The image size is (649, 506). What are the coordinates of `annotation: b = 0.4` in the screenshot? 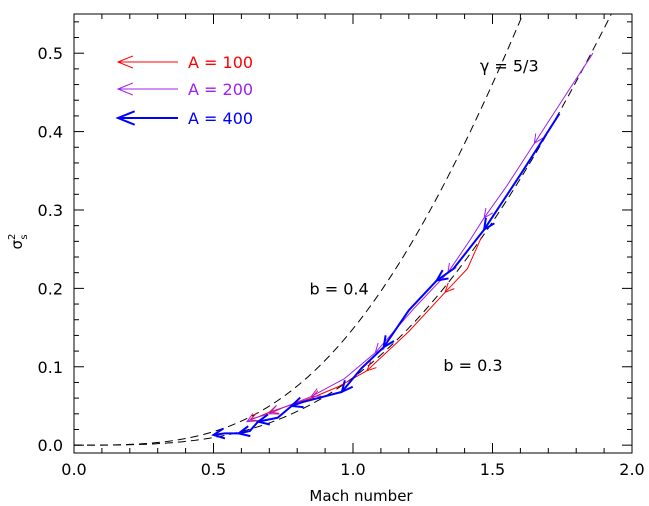 It's located at (338, 288).